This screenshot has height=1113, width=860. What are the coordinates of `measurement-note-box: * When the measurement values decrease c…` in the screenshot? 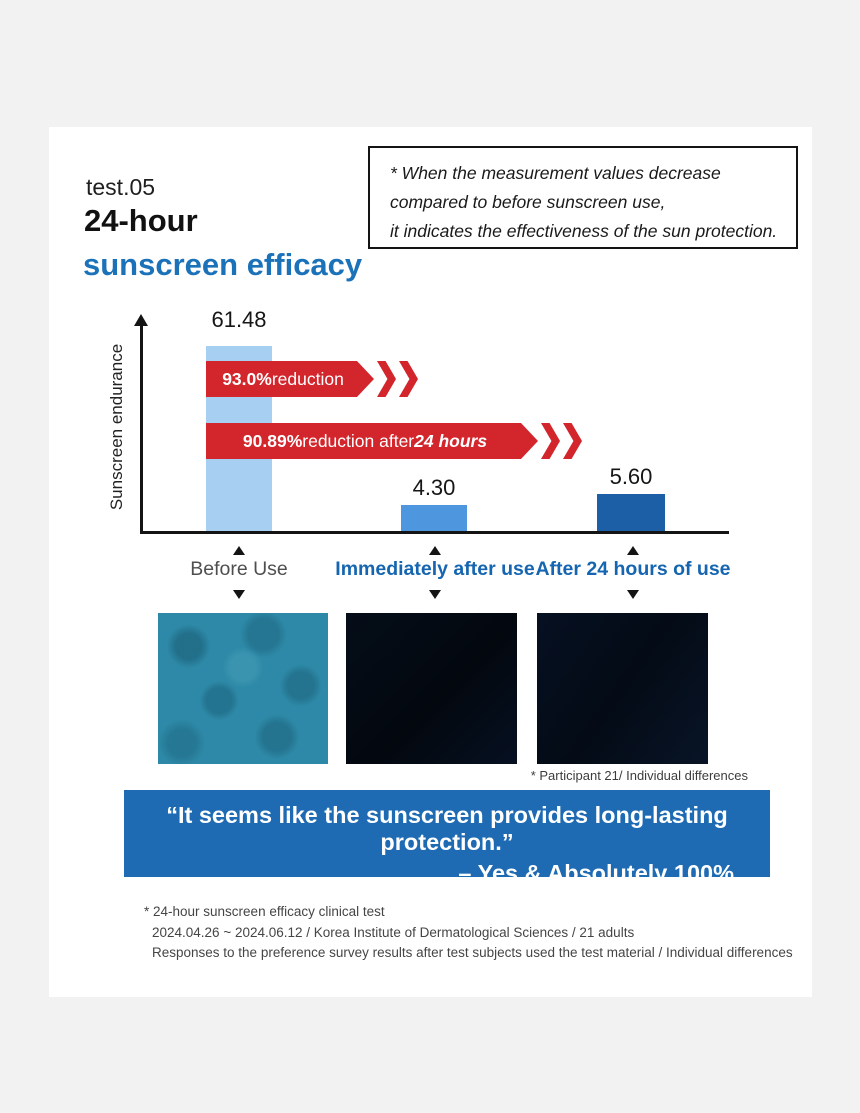 It's located at (583, 197).